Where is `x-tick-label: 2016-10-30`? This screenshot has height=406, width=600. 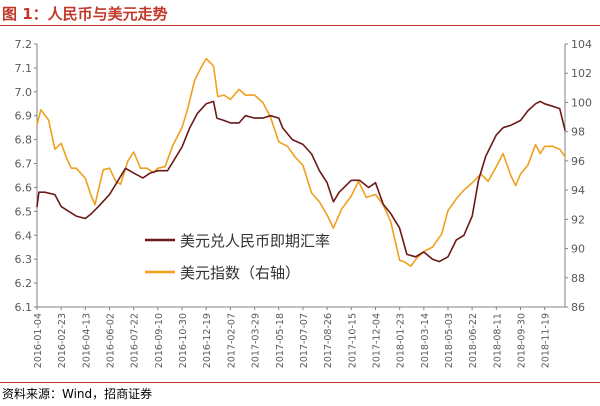 x-tick-label: 2016-10-30 is located at coordinates (183, 340).